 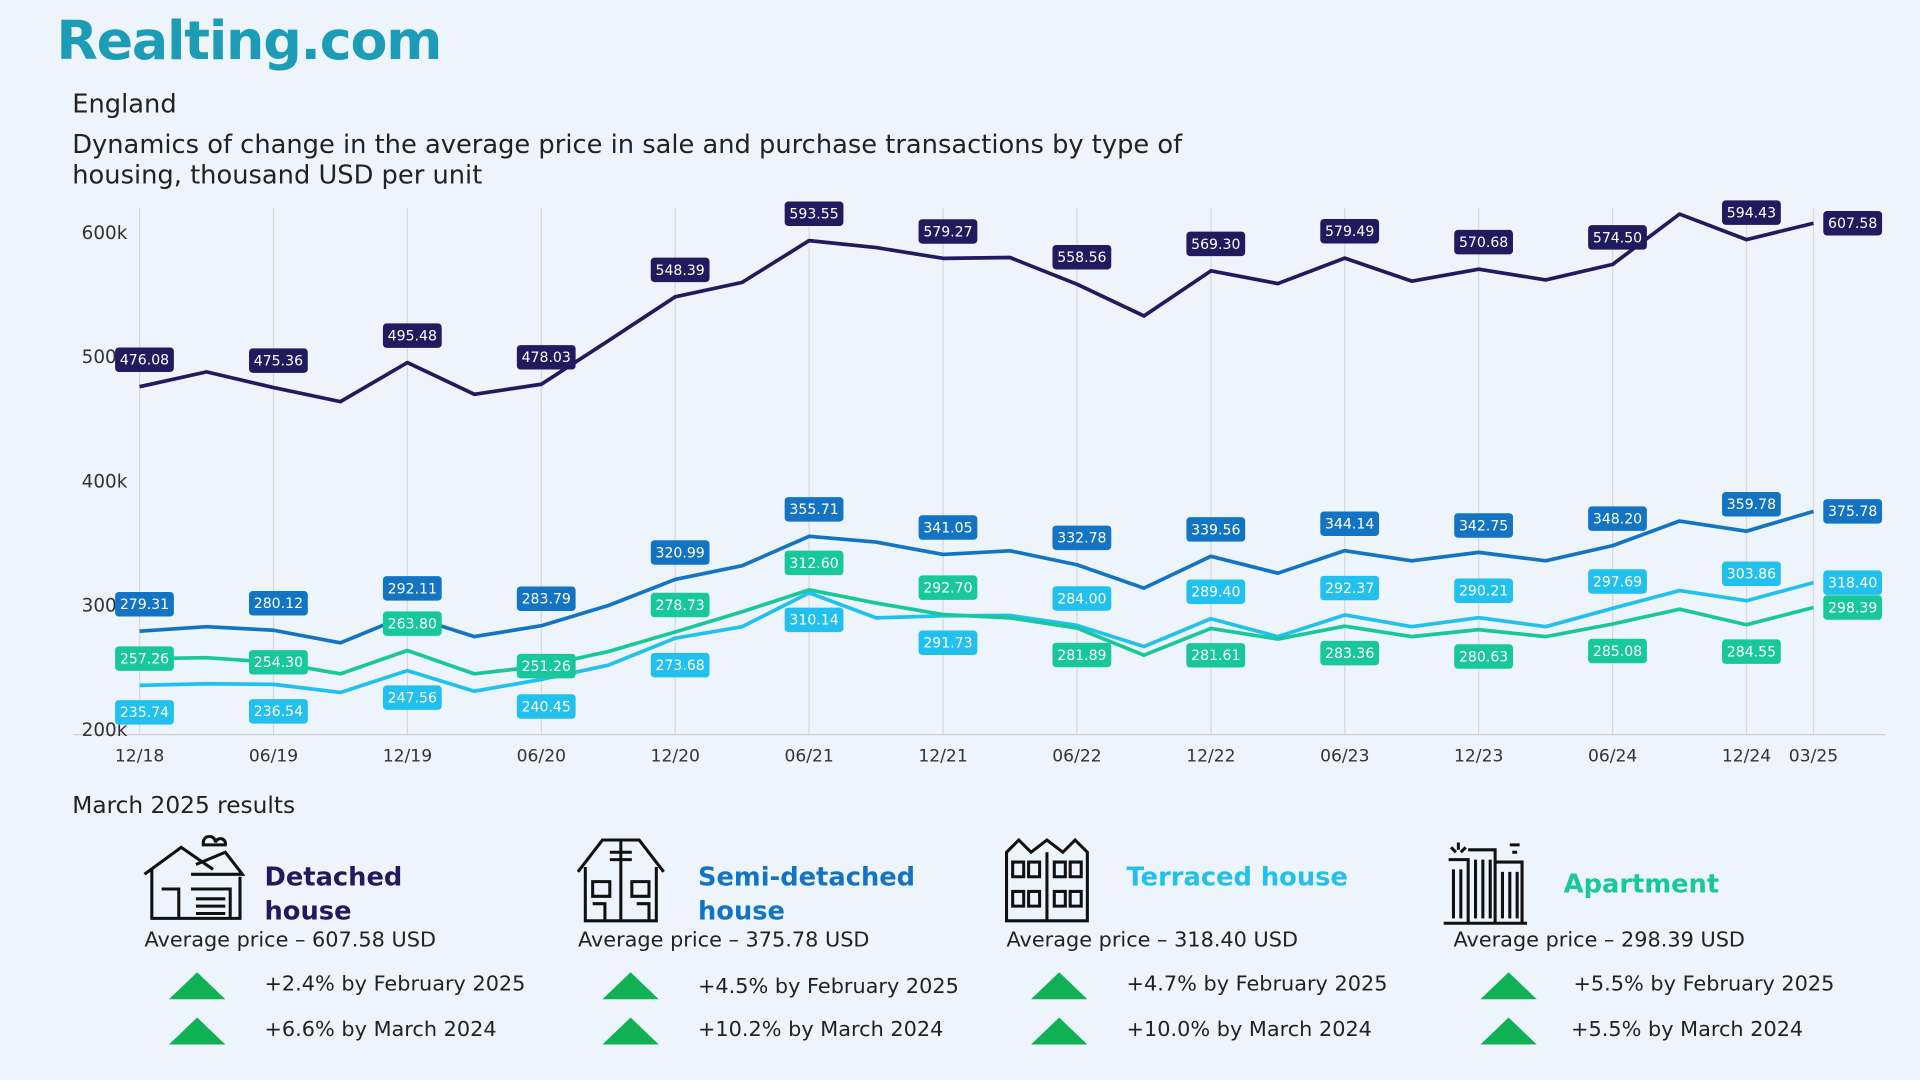 What do you see at coordinates (1813, 757) in the screenshot?
I see `x-tick-label: 03/25` at bounding box center [1813, 757].